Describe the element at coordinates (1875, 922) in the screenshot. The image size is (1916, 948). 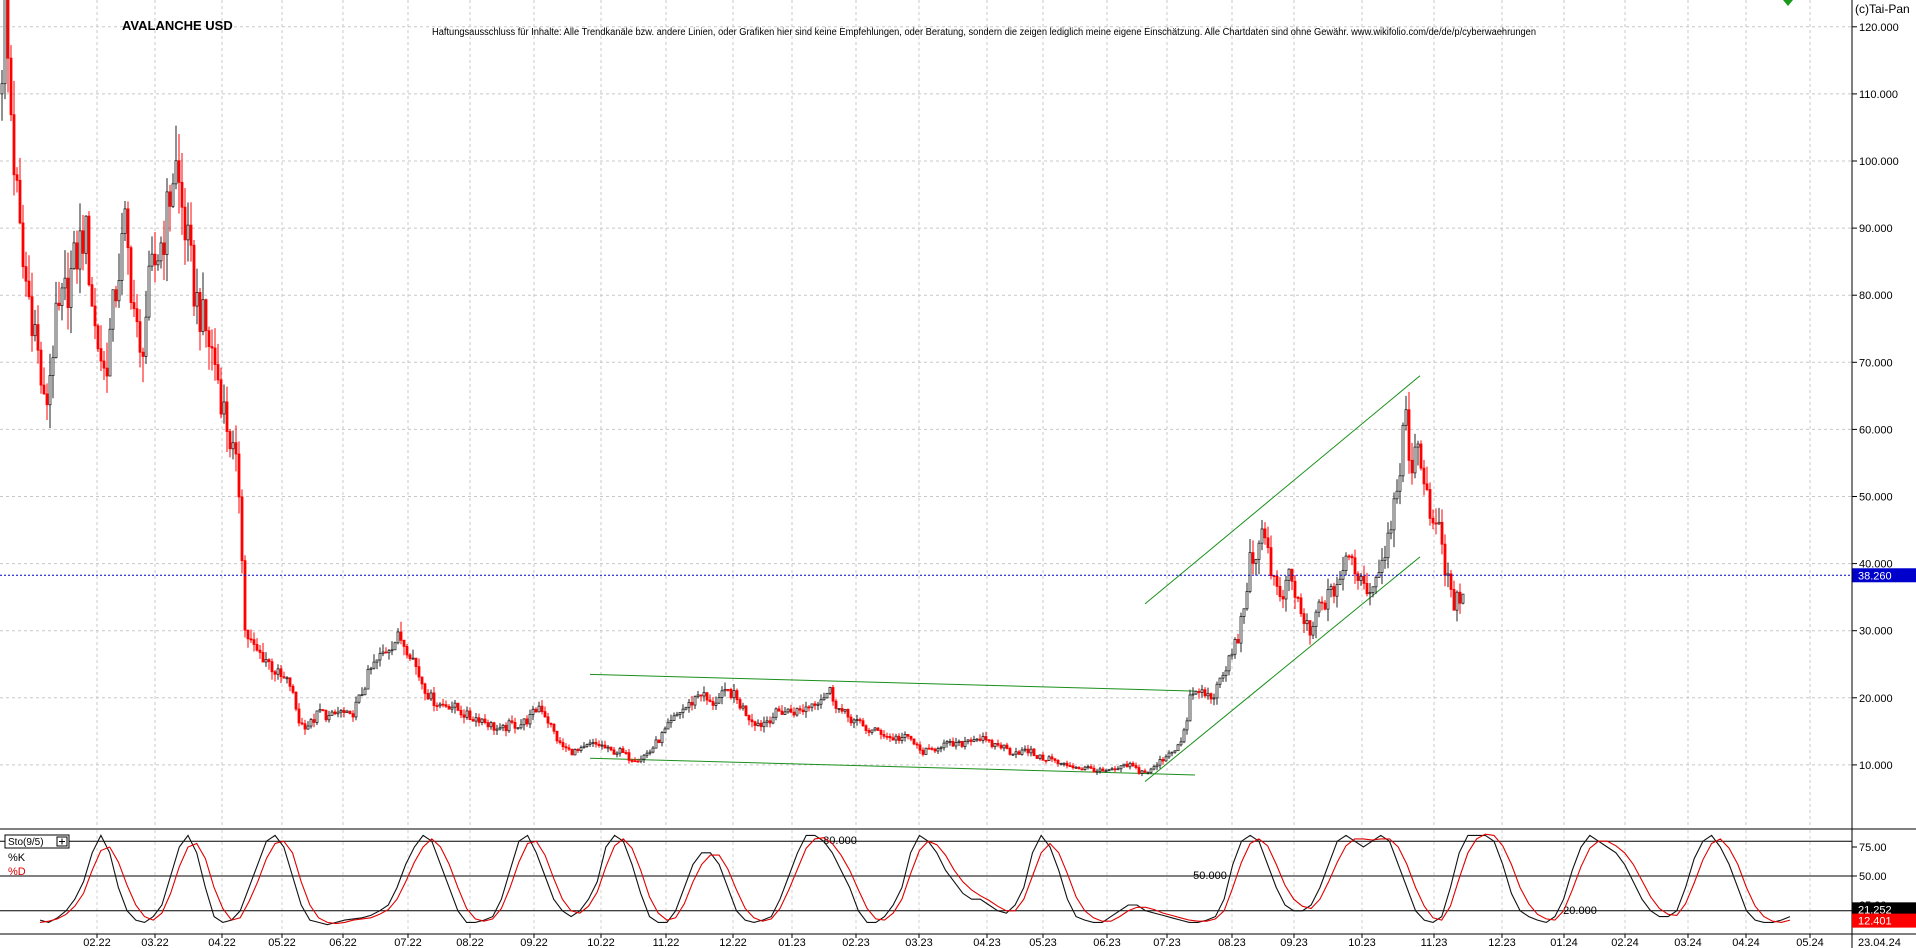
I see `d-readout-label: 12.401` at that location.